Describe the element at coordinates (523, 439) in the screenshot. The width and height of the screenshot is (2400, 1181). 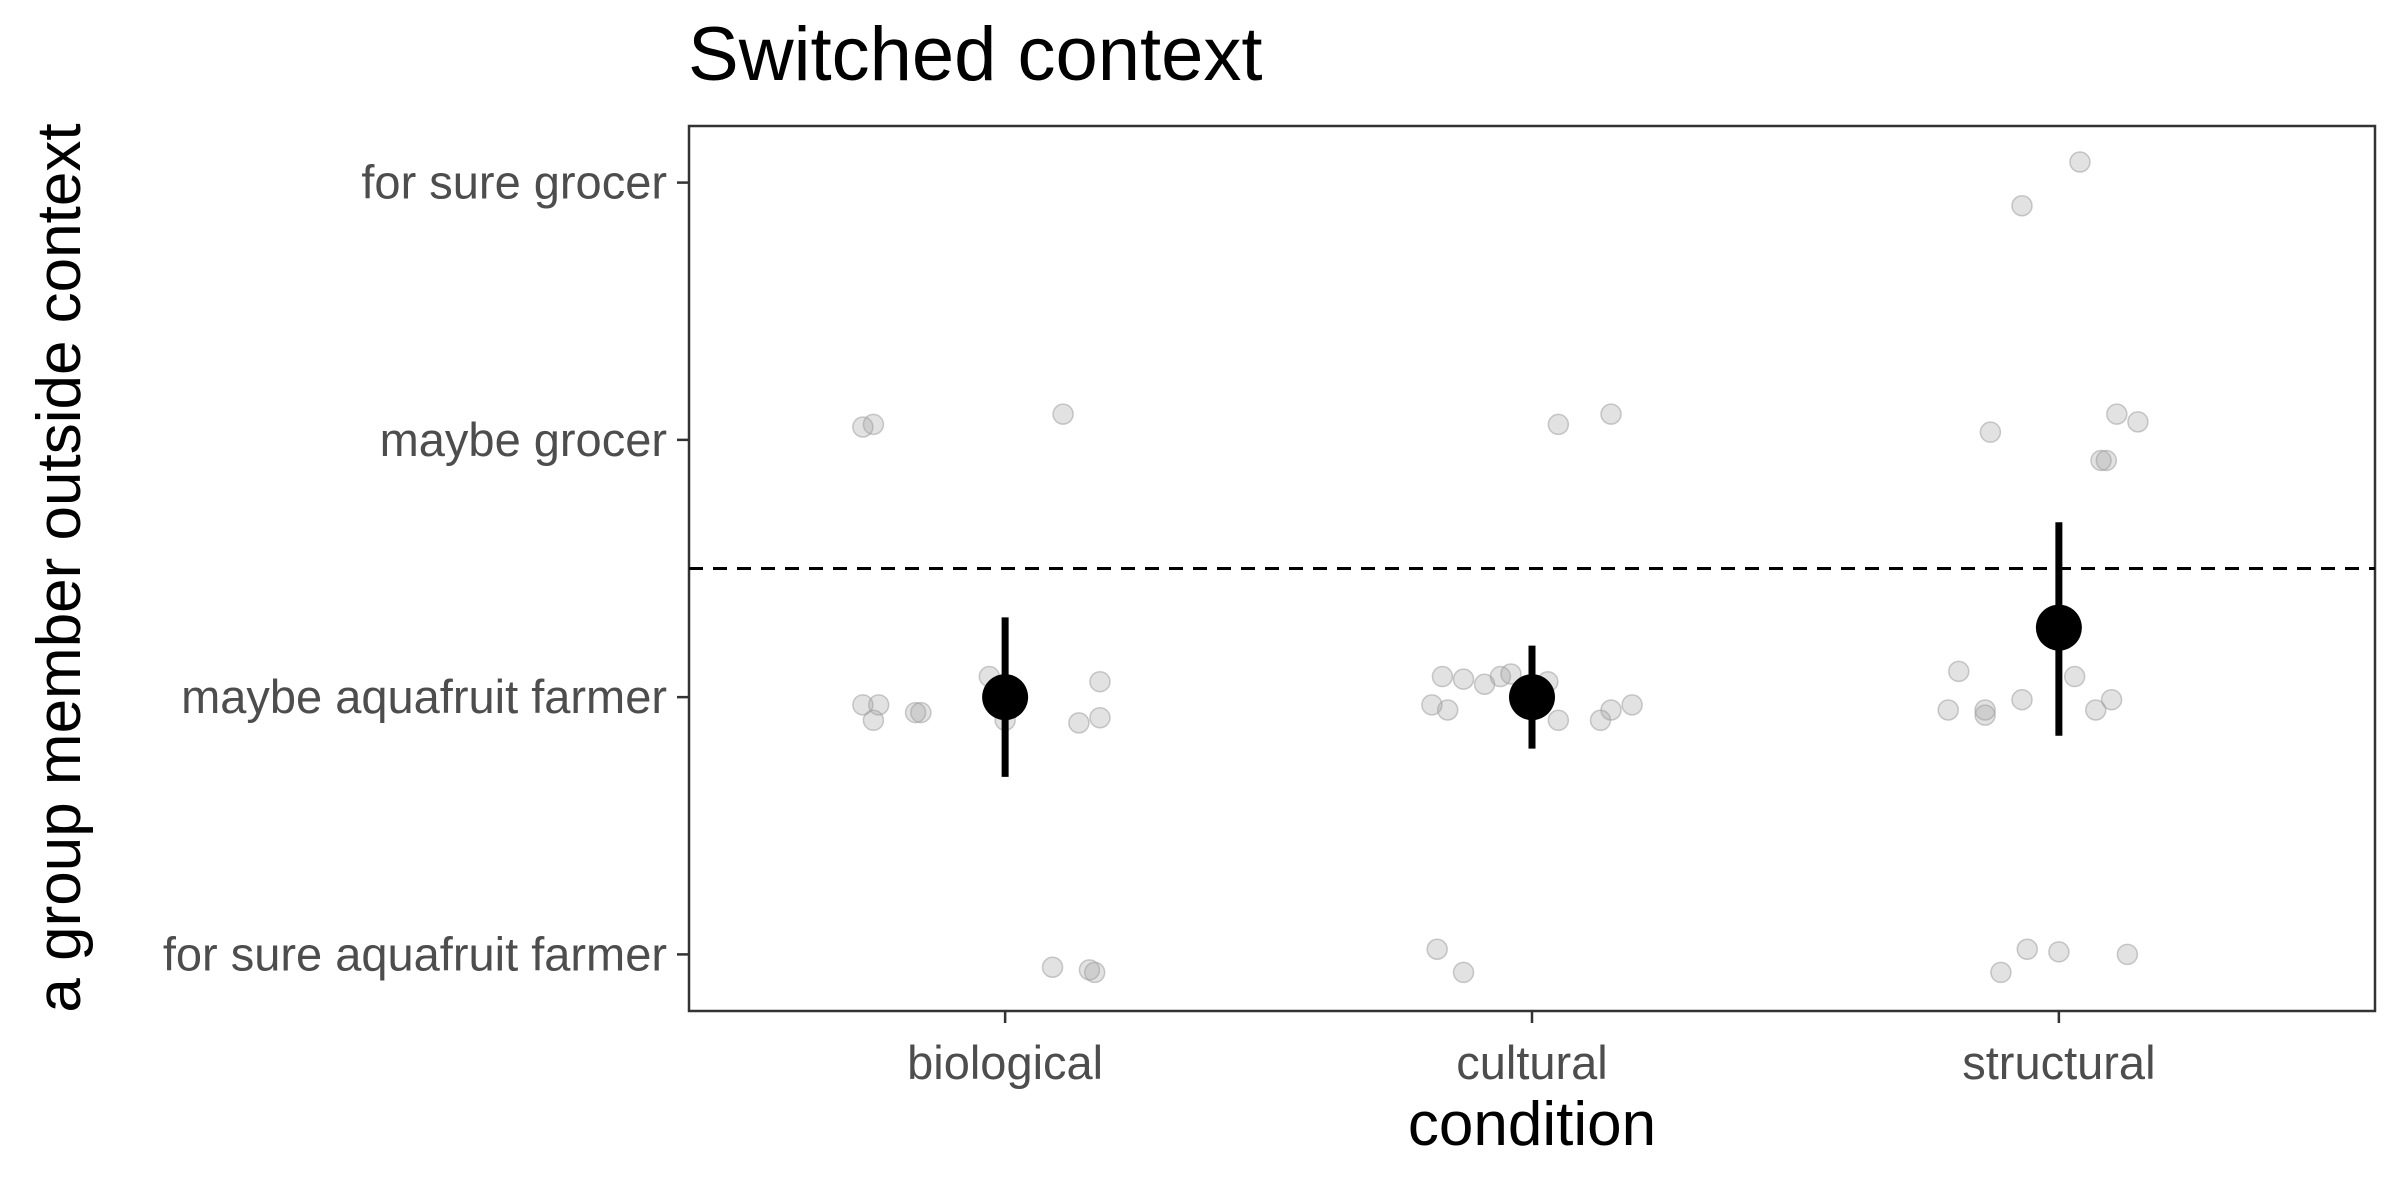
I see `y-tick-label-3: maybe grocer` at that location.